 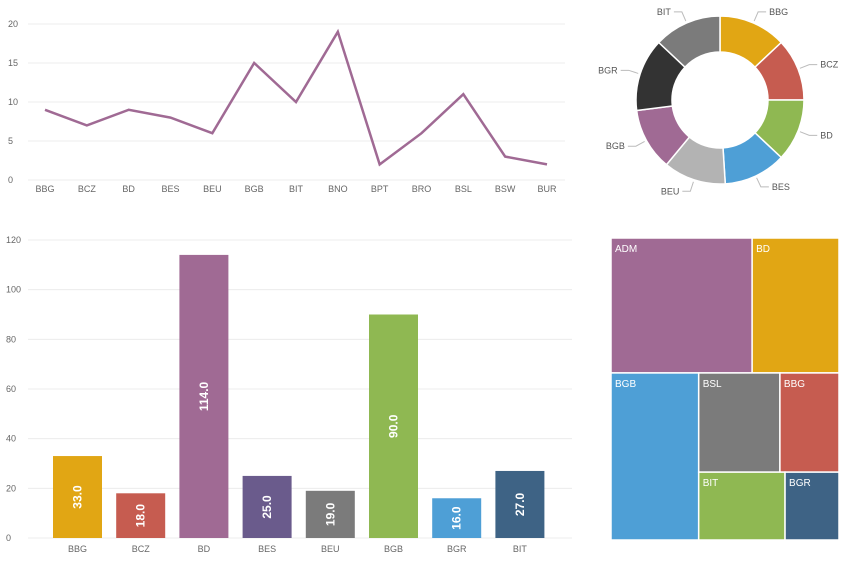 I want to click on treemap-tile-label: BGB, so click(x=625, y=384).